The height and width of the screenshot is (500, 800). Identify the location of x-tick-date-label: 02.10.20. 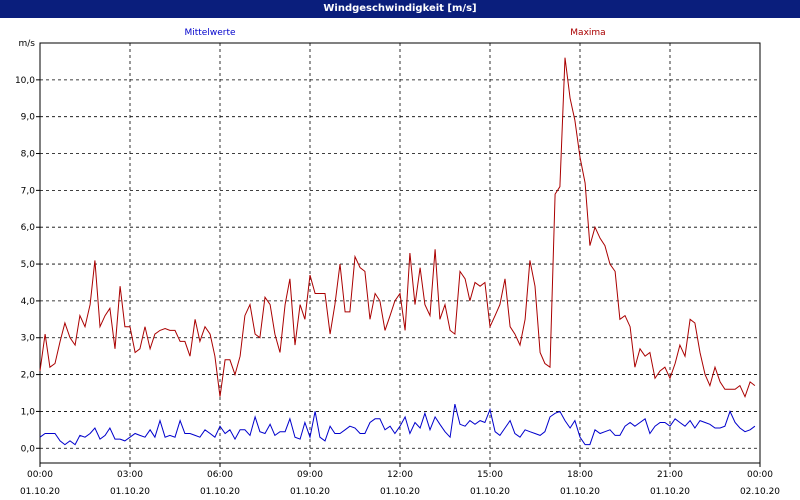
(760, 492).